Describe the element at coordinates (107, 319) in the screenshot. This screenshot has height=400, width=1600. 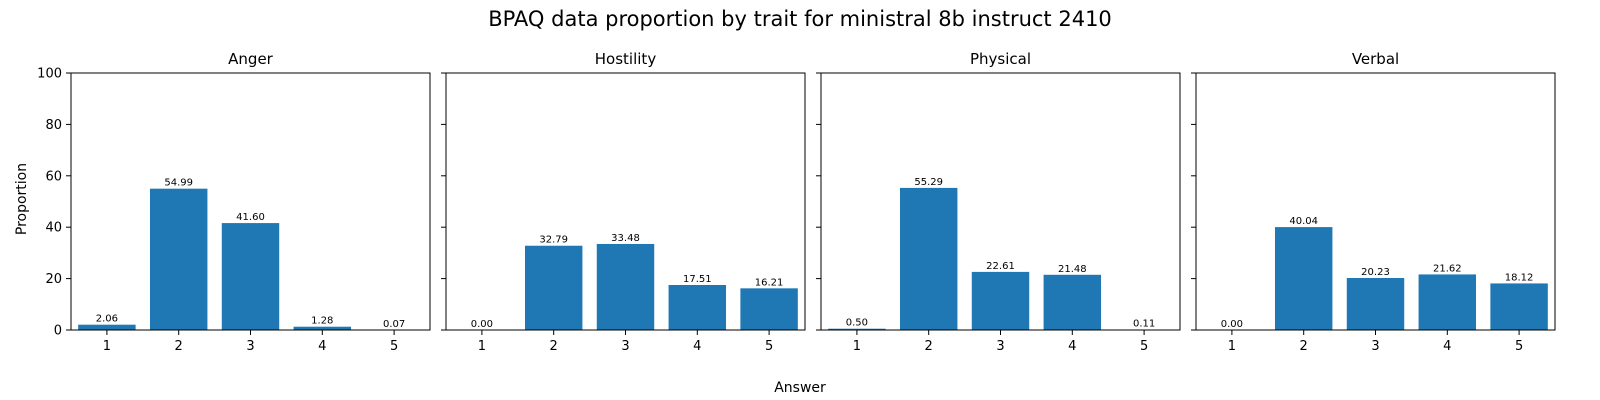
I see `bar-value-label: 2.06` at that location.